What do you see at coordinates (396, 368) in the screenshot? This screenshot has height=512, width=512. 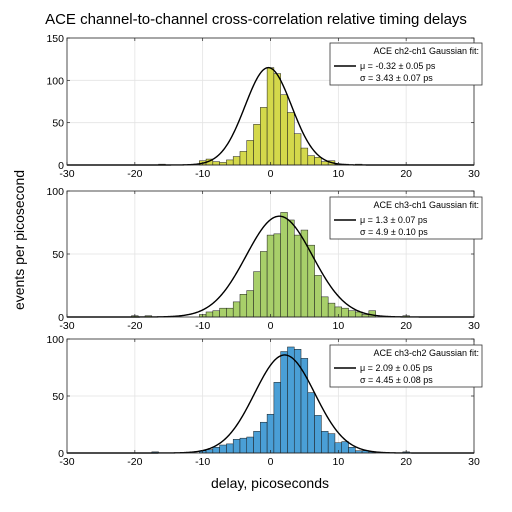 I see `legend-mu: μ = 2.09 ± 0.05 ps` at bounding box center [396, 368].